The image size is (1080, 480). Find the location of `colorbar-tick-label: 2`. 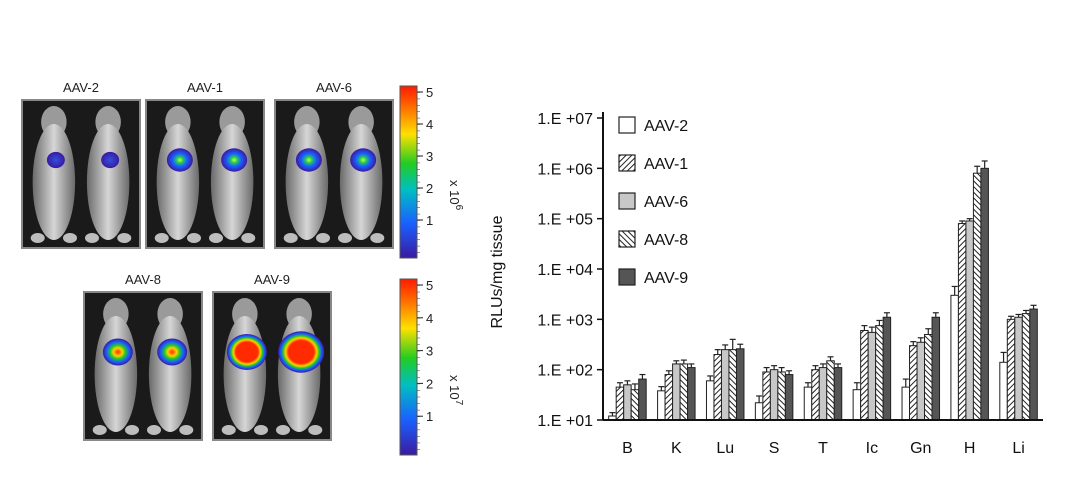

colorbar-tick-label: 2 is located at coordinates (429, 383).